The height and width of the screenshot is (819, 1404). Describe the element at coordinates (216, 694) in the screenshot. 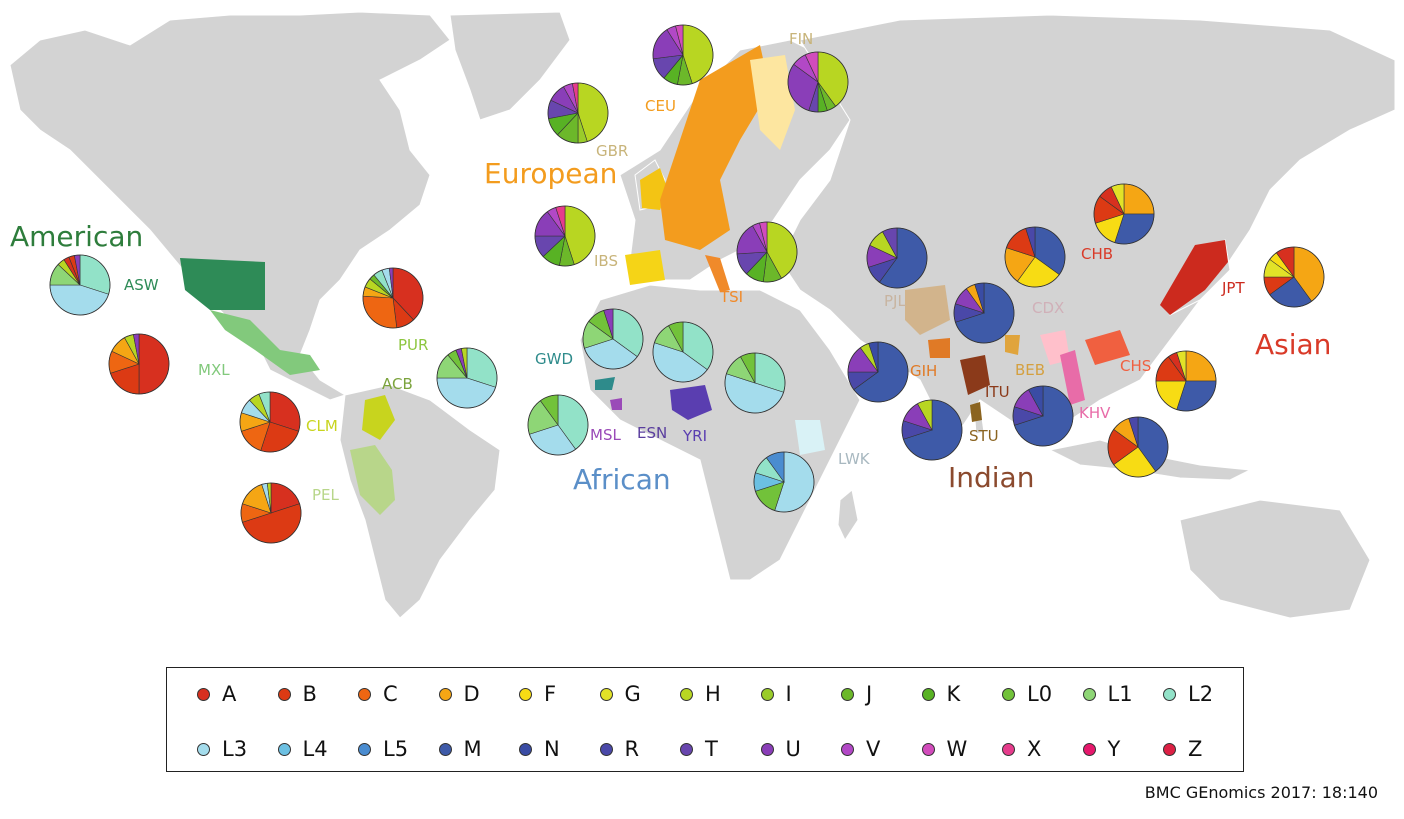

I see `legend-item-a: A` at that location.